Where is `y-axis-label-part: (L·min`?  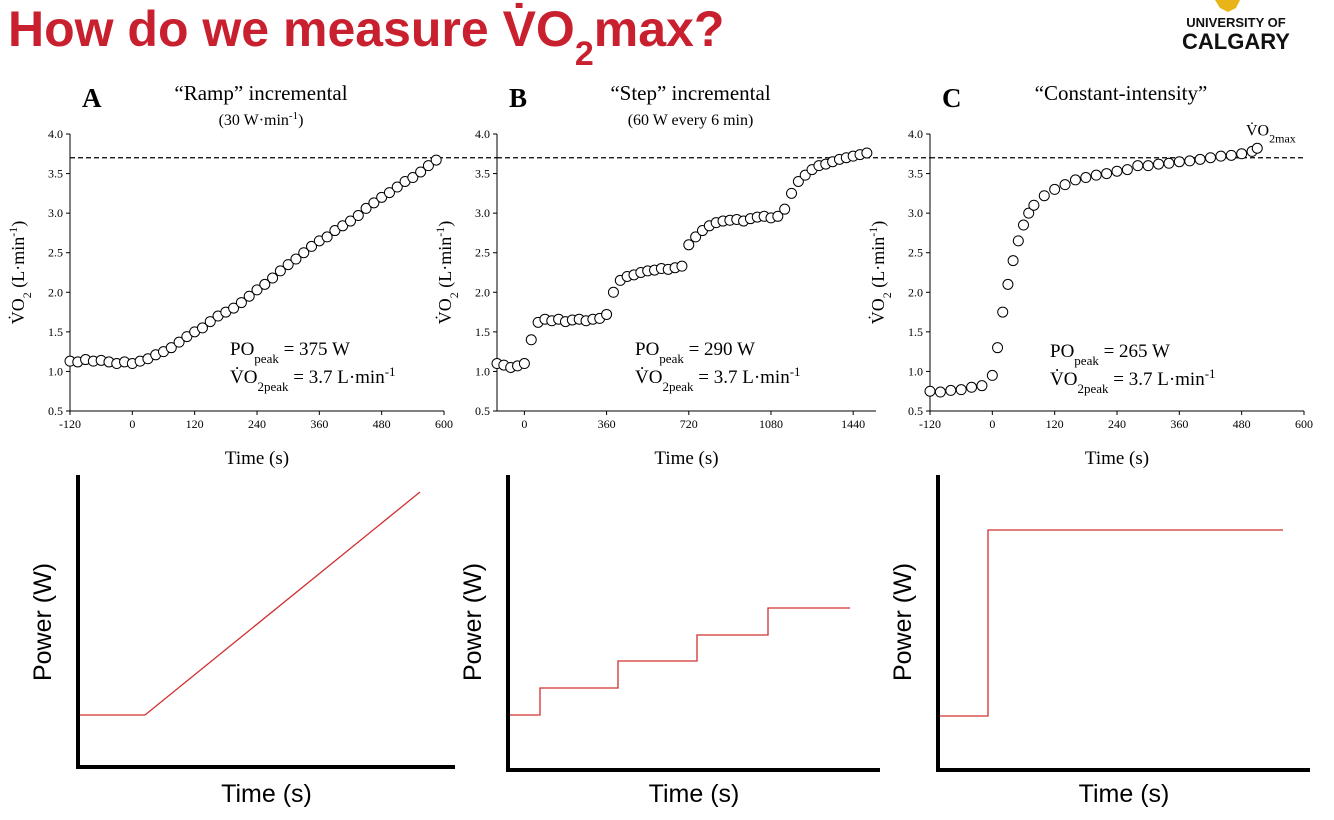 y-axis-label-part: (L·min is located at coordinates (445, 265).